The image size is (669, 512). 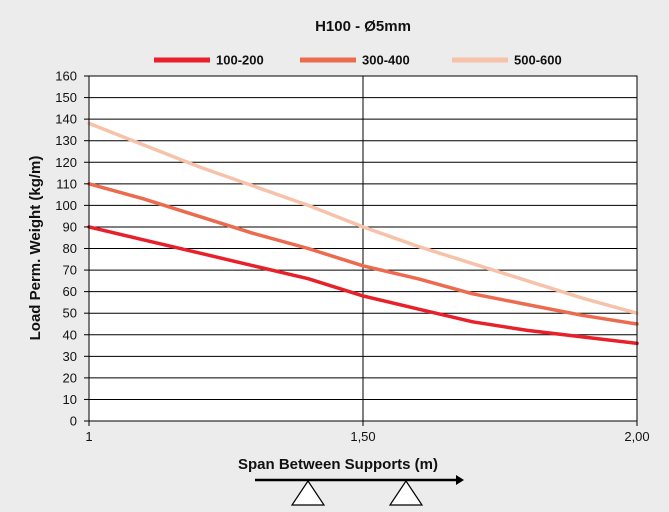 I want to click on chart-title: H100 - Ø5mm, so click(x=363, y=26).